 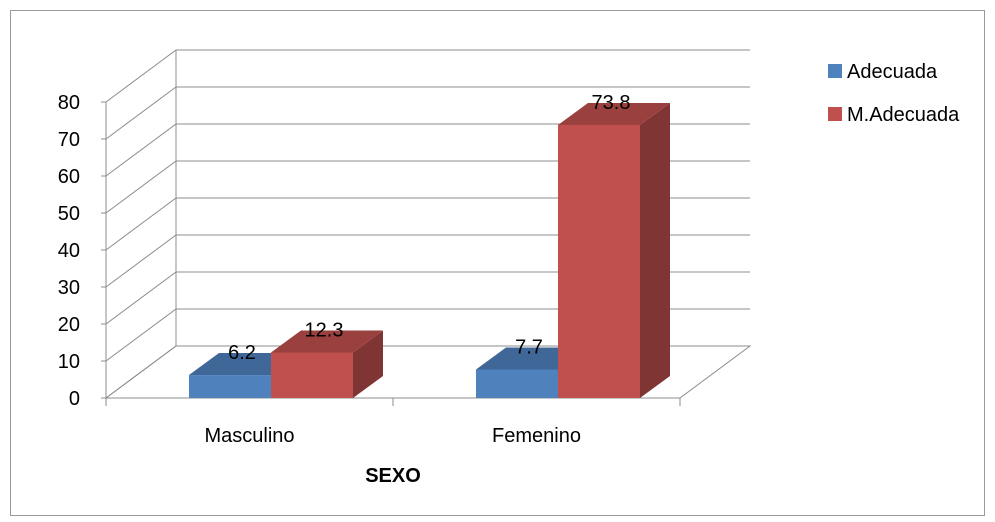 I want to click on legend-label-adecuada: Adecuada, so click(x=892, y=72).